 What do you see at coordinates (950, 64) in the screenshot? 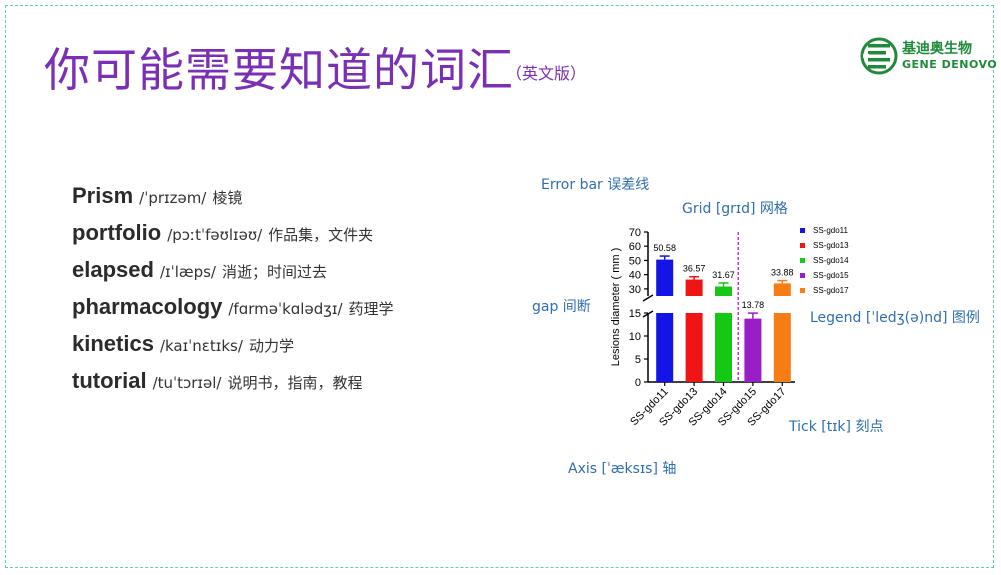
I see `logo-text-en: GENE DENOVO` at bounding box center [950, 64].